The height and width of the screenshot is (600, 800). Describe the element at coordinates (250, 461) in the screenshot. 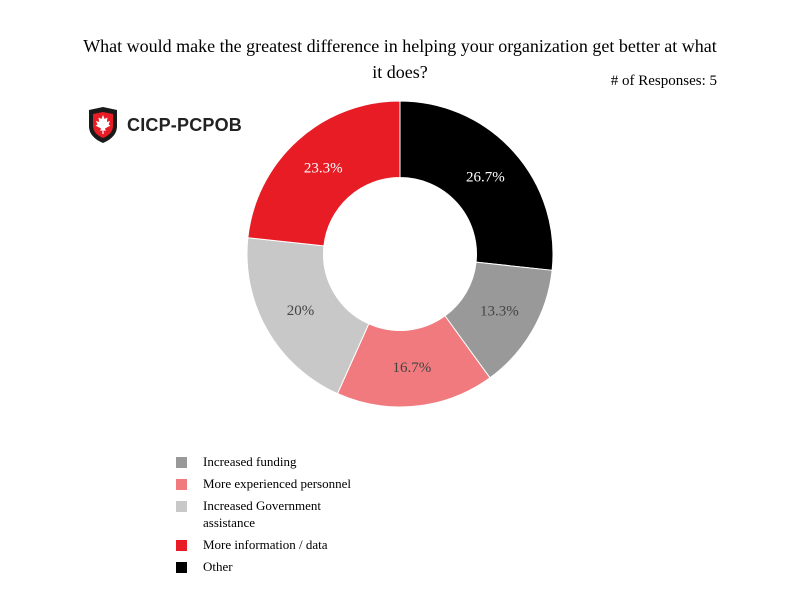

I see `legend-label: Increased funding` at that location.